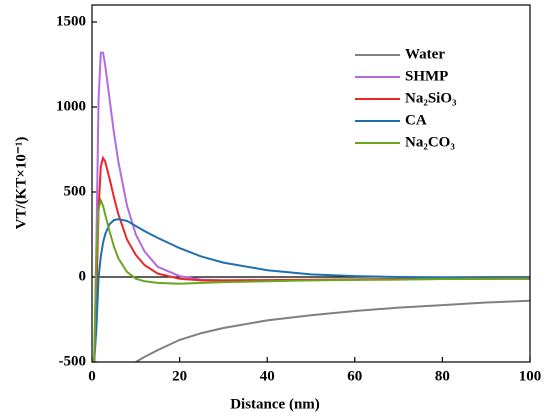 The image size is (550, 420). What do you see at coordinates (73, 361) in the screenshot?
I see `y-tick-label: -500` at bounding box center [73, 361].